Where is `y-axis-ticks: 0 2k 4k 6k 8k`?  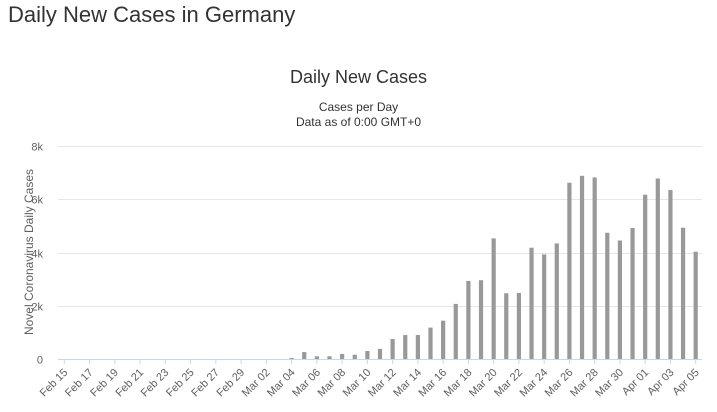
y-axis-ticks: 0 2k 4k 6k 8k is located at coordinates (37, 254).